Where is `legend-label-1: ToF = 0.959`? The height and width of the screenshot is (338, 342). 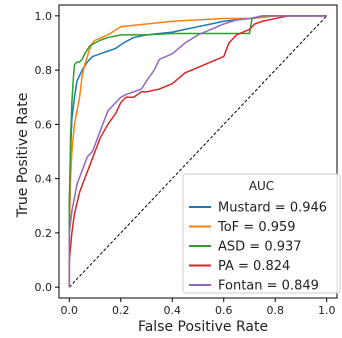
legend-label-1: ToF = 0.959 is located at coordinates (256, 227).